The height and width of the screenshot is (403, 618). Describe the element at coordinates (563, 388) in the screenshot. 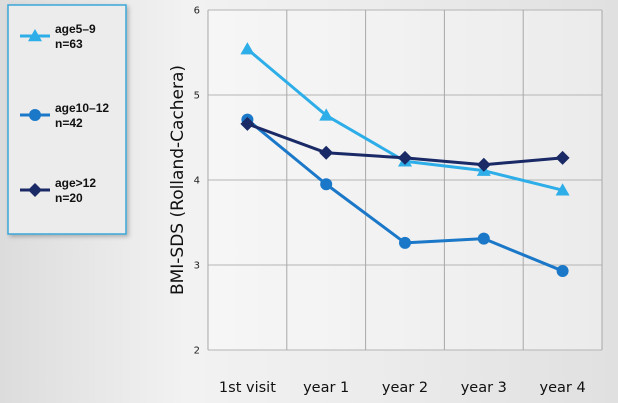

I see `x-tick-label: year 4` at that location.